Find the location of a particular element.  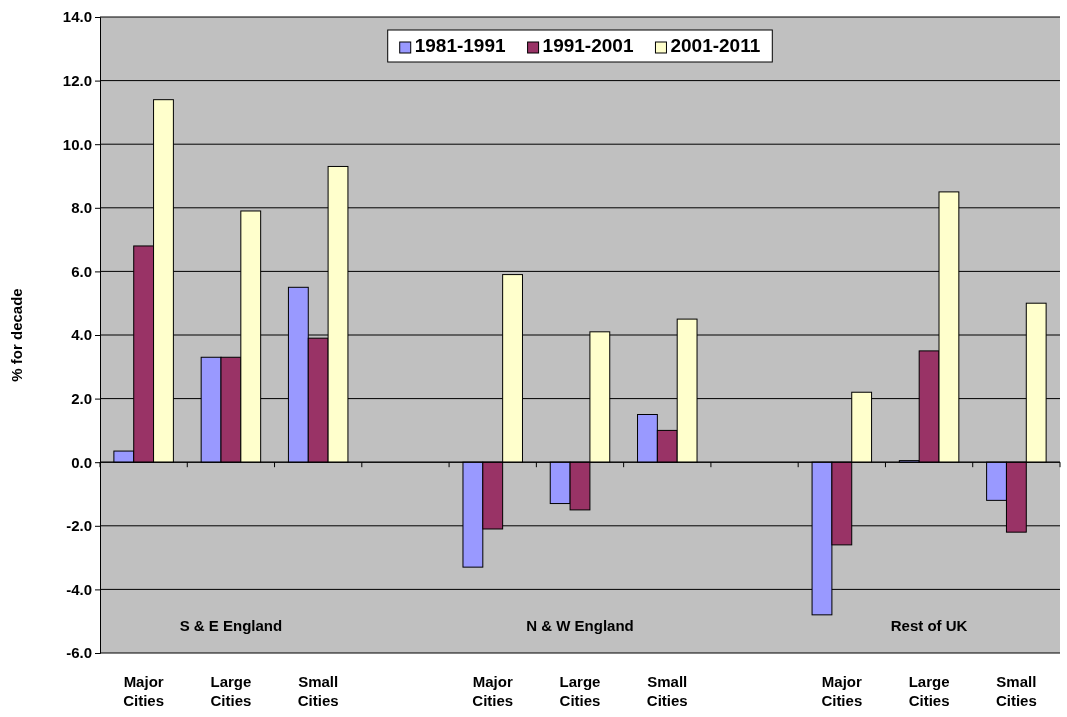

y-tick-label: 2.0 is located at coordinates (81, 398).